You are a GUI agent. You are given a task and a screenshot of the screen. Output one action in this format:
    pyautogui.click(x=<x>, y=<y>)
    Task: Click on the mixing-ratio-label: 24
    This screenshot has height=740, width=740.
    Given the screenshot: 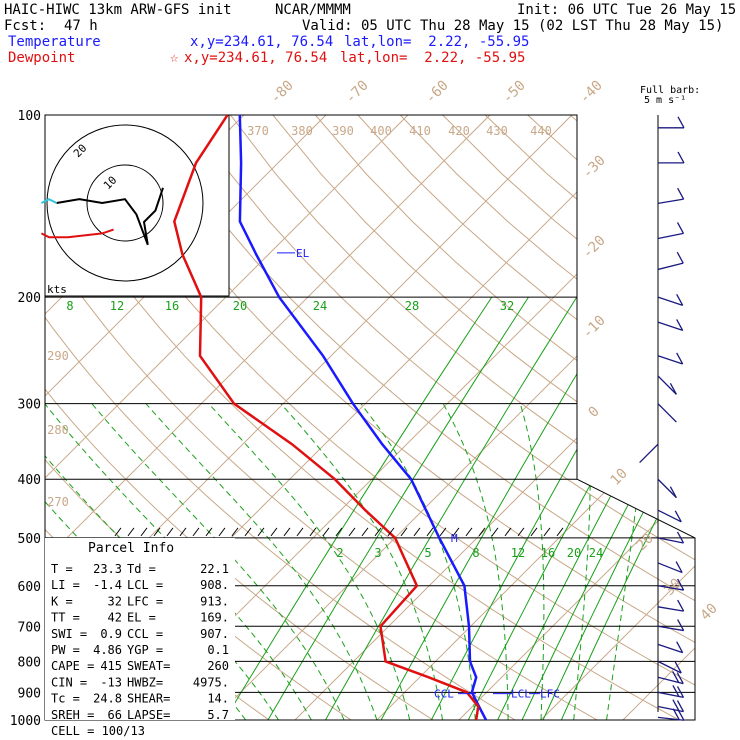 What is the action you would take?
    pyautogui.click(x=320, y=306)
    